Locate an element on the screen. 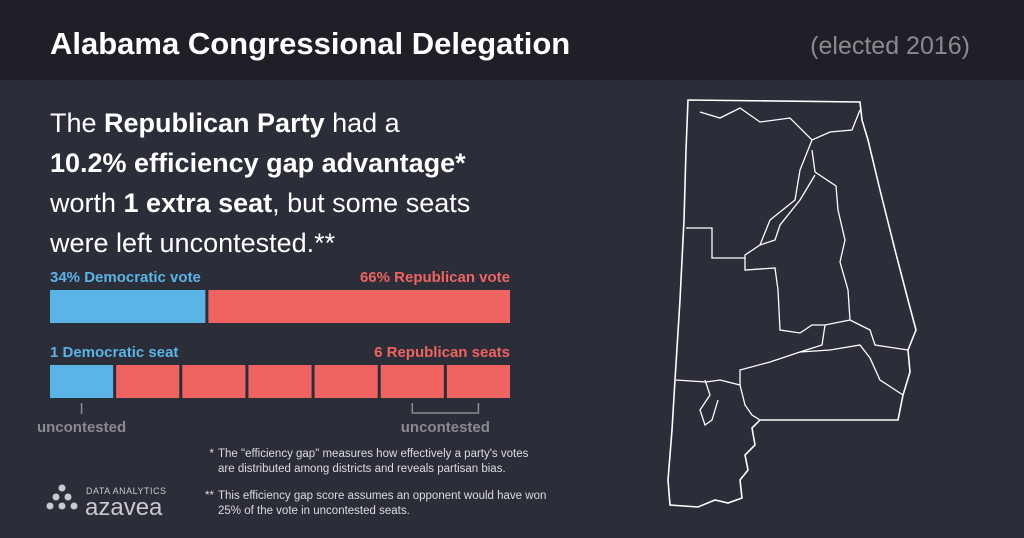  header-bar is located at coordinates (512, 40).